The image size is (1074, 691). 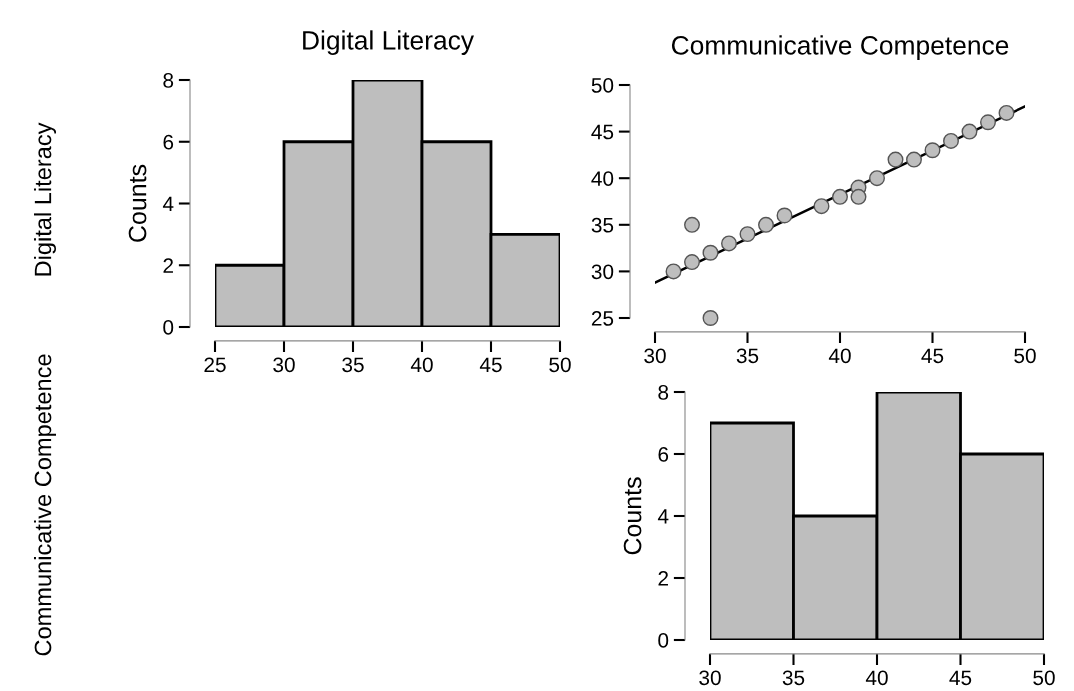 What do you see at coordinates (215, 365) in the screenshot?
I see `x-tick-label: 25` at bounding box center [215, 365].